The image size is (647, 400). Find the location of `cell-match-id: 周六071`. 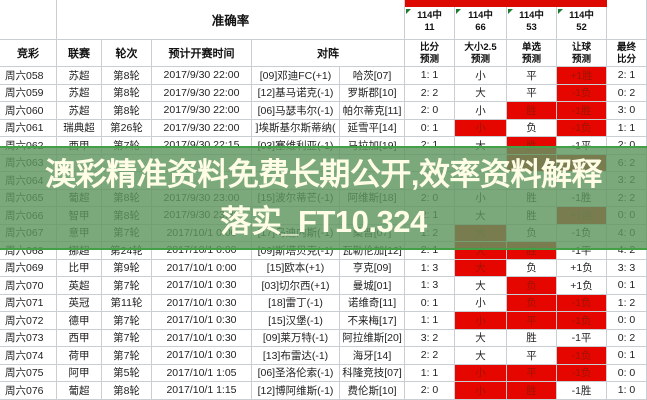

cell-match-id: 周六071 is located at coordinates (28, 303).